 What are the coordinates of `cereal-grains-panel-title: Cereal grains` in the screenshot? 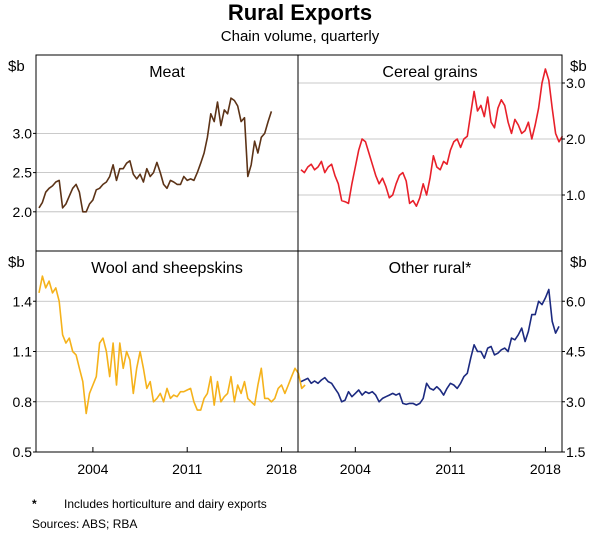 It's located at (429, 72).